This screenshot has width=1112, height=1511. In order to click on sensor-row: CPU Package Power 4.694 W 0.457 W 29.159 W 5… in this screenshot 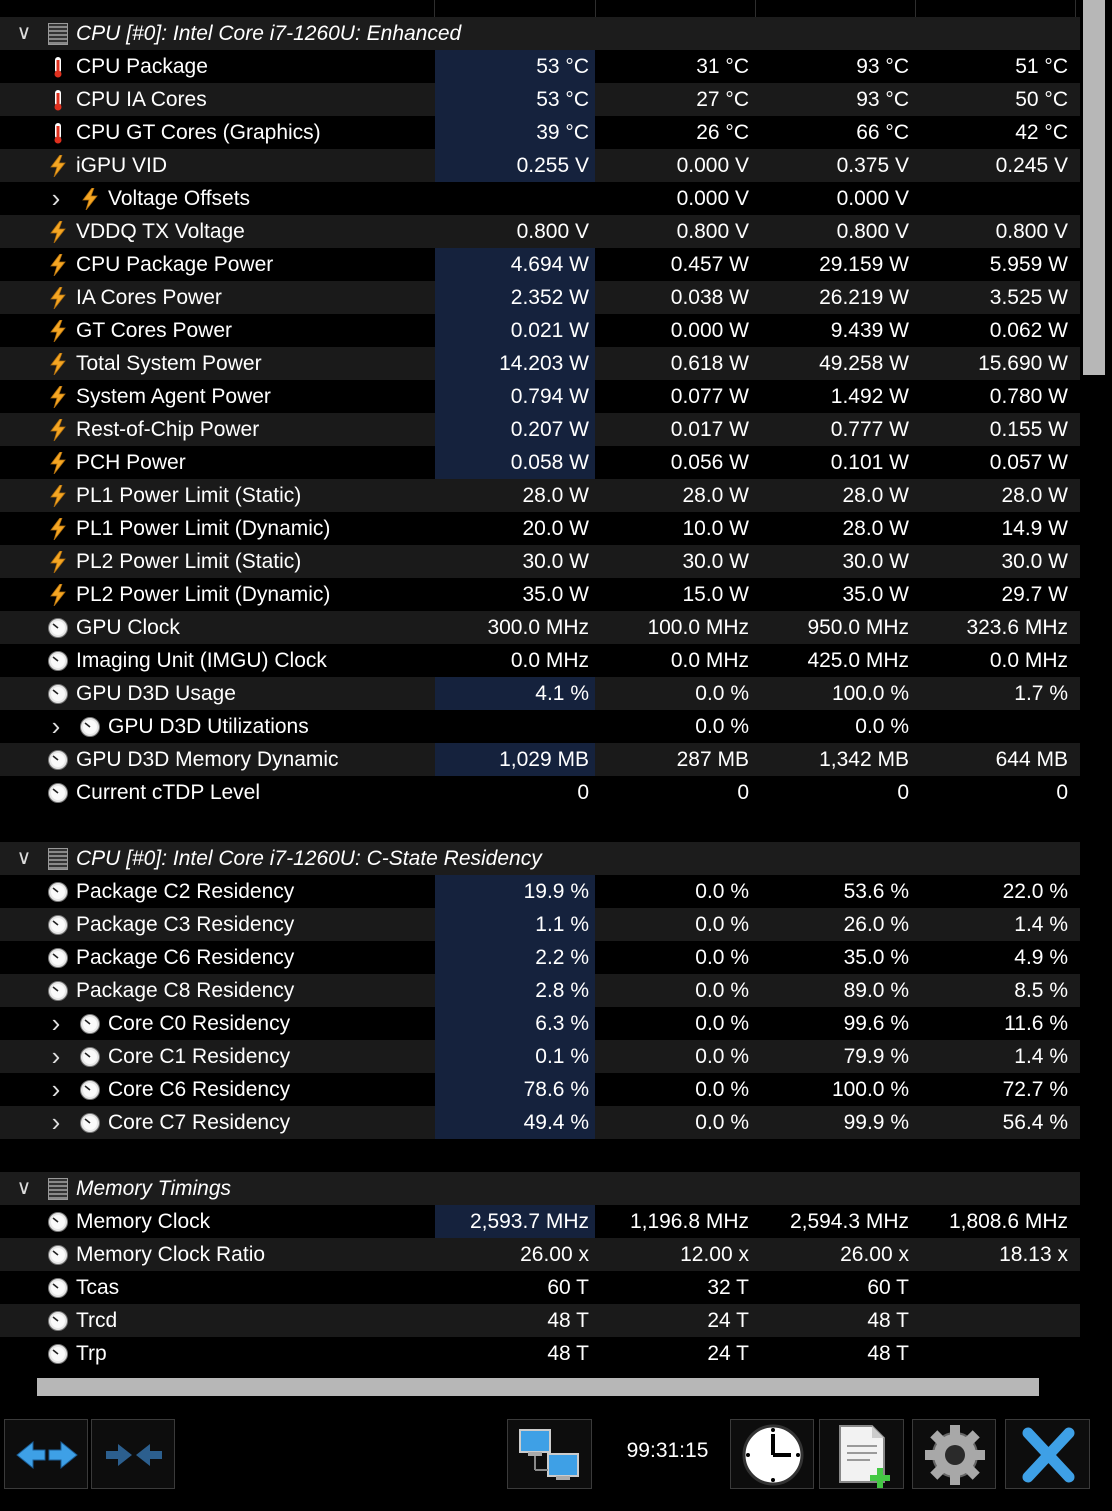, I will do `click(540, 264)`.